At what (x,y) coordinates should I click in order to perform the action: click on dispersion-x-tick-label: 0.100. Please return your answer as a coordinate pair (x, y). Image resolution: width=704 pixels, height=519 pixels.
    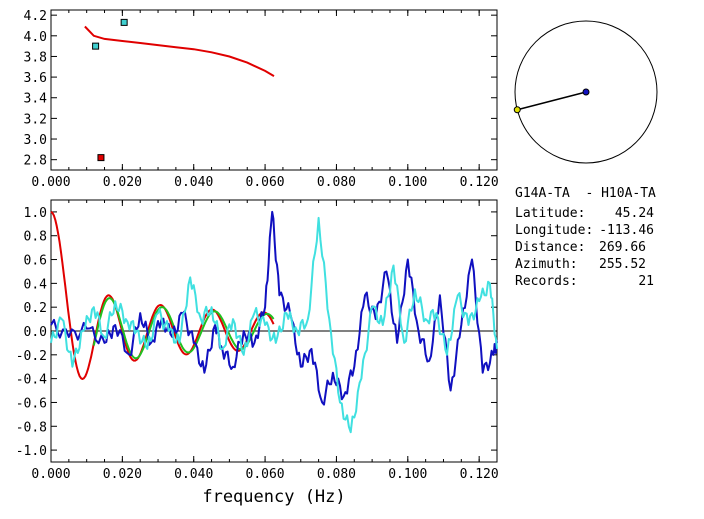
    Looking at the image, I should click on (407, 182).